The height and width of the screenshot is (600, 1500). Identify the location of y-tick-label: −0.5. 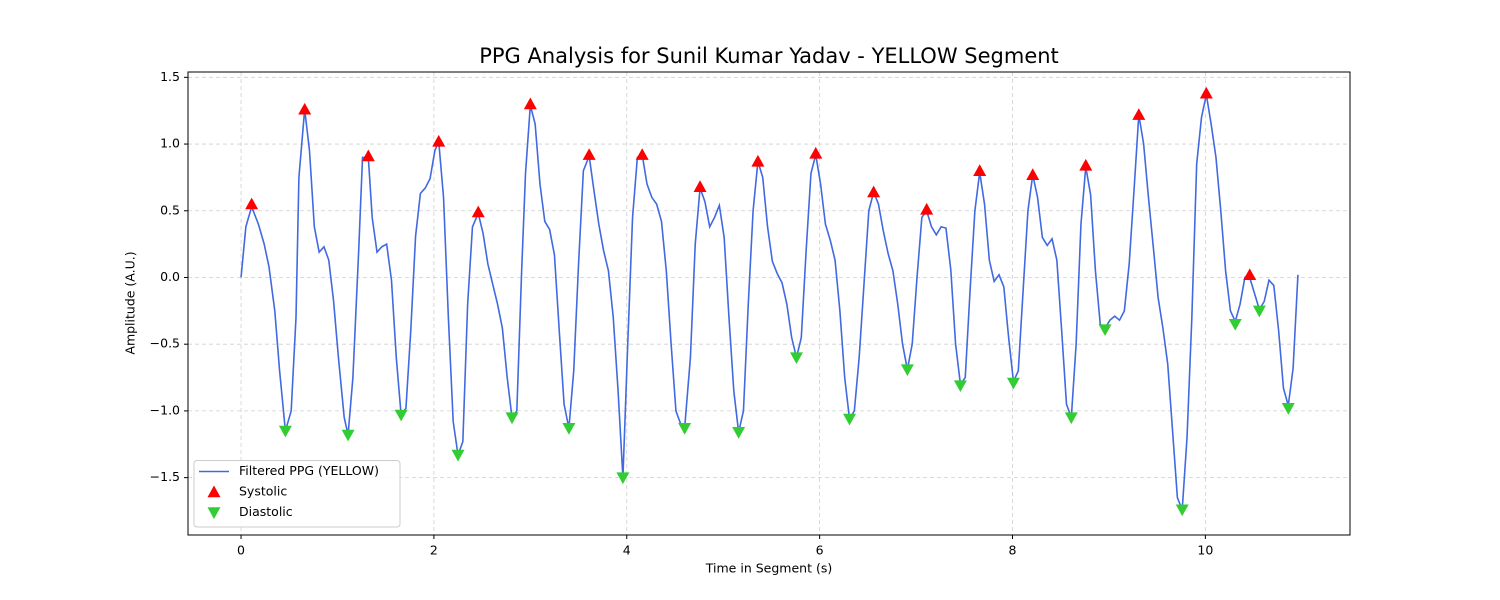
(165, 343).